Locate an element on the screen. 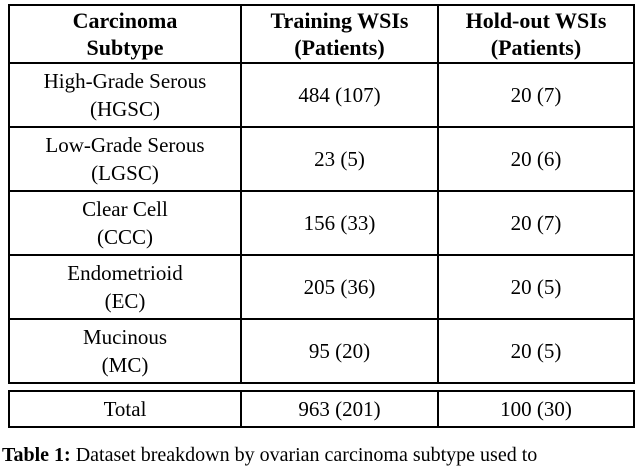 The width and height of the screenshot is (640, 467). caption-label: Table 1: is located at coordinates (36, 455).